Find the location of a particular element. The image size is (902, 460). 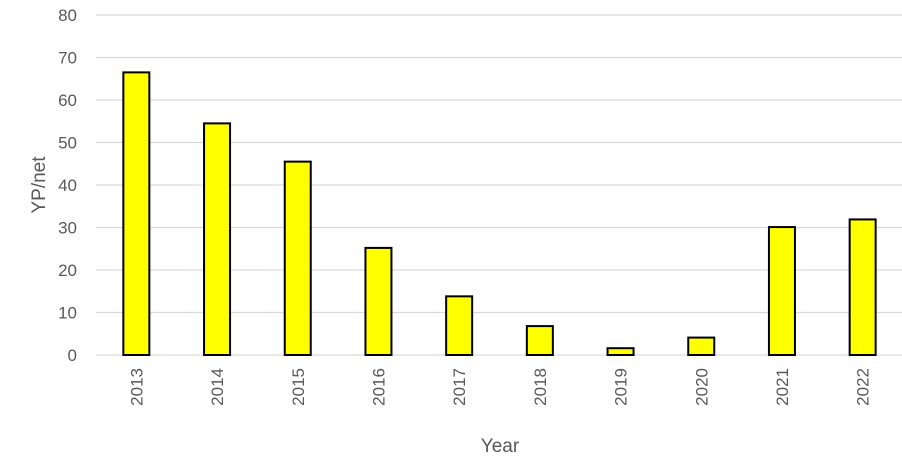

bar-2013 is located at coordinates (136, 213).